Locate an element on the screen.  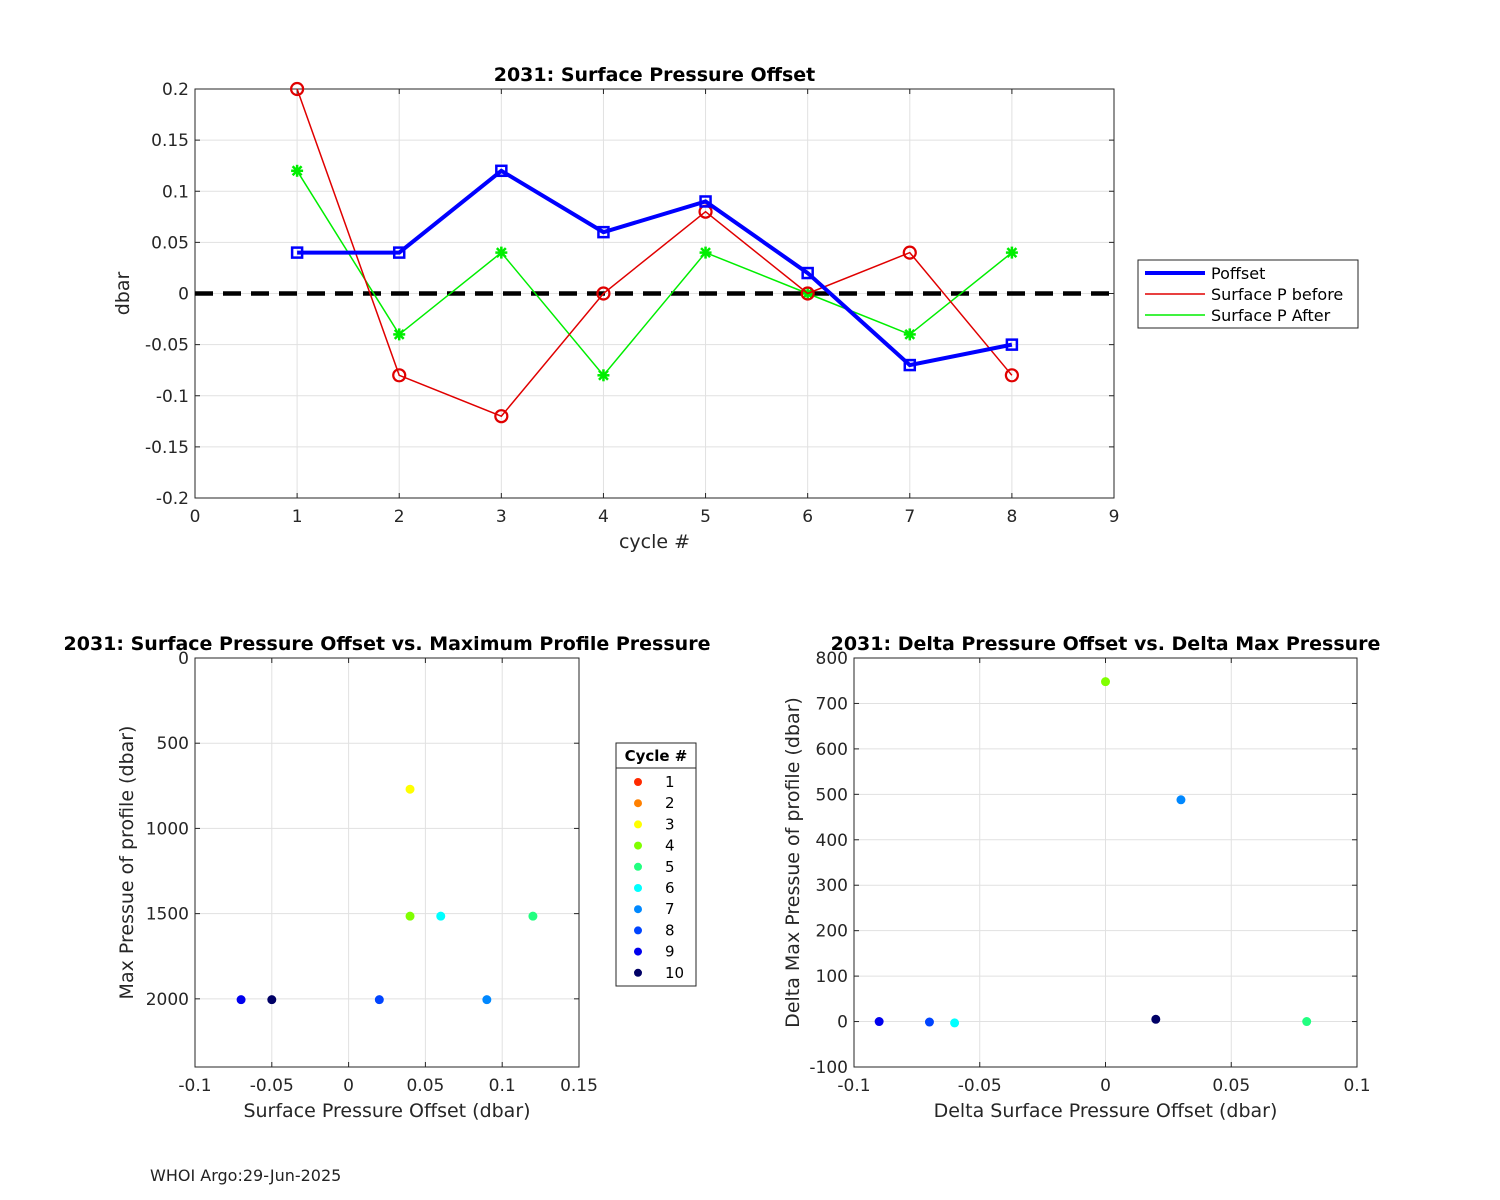
left-plot-ylabel: Max Pressue of profile (dbar) is located at coordinates (127, 863).